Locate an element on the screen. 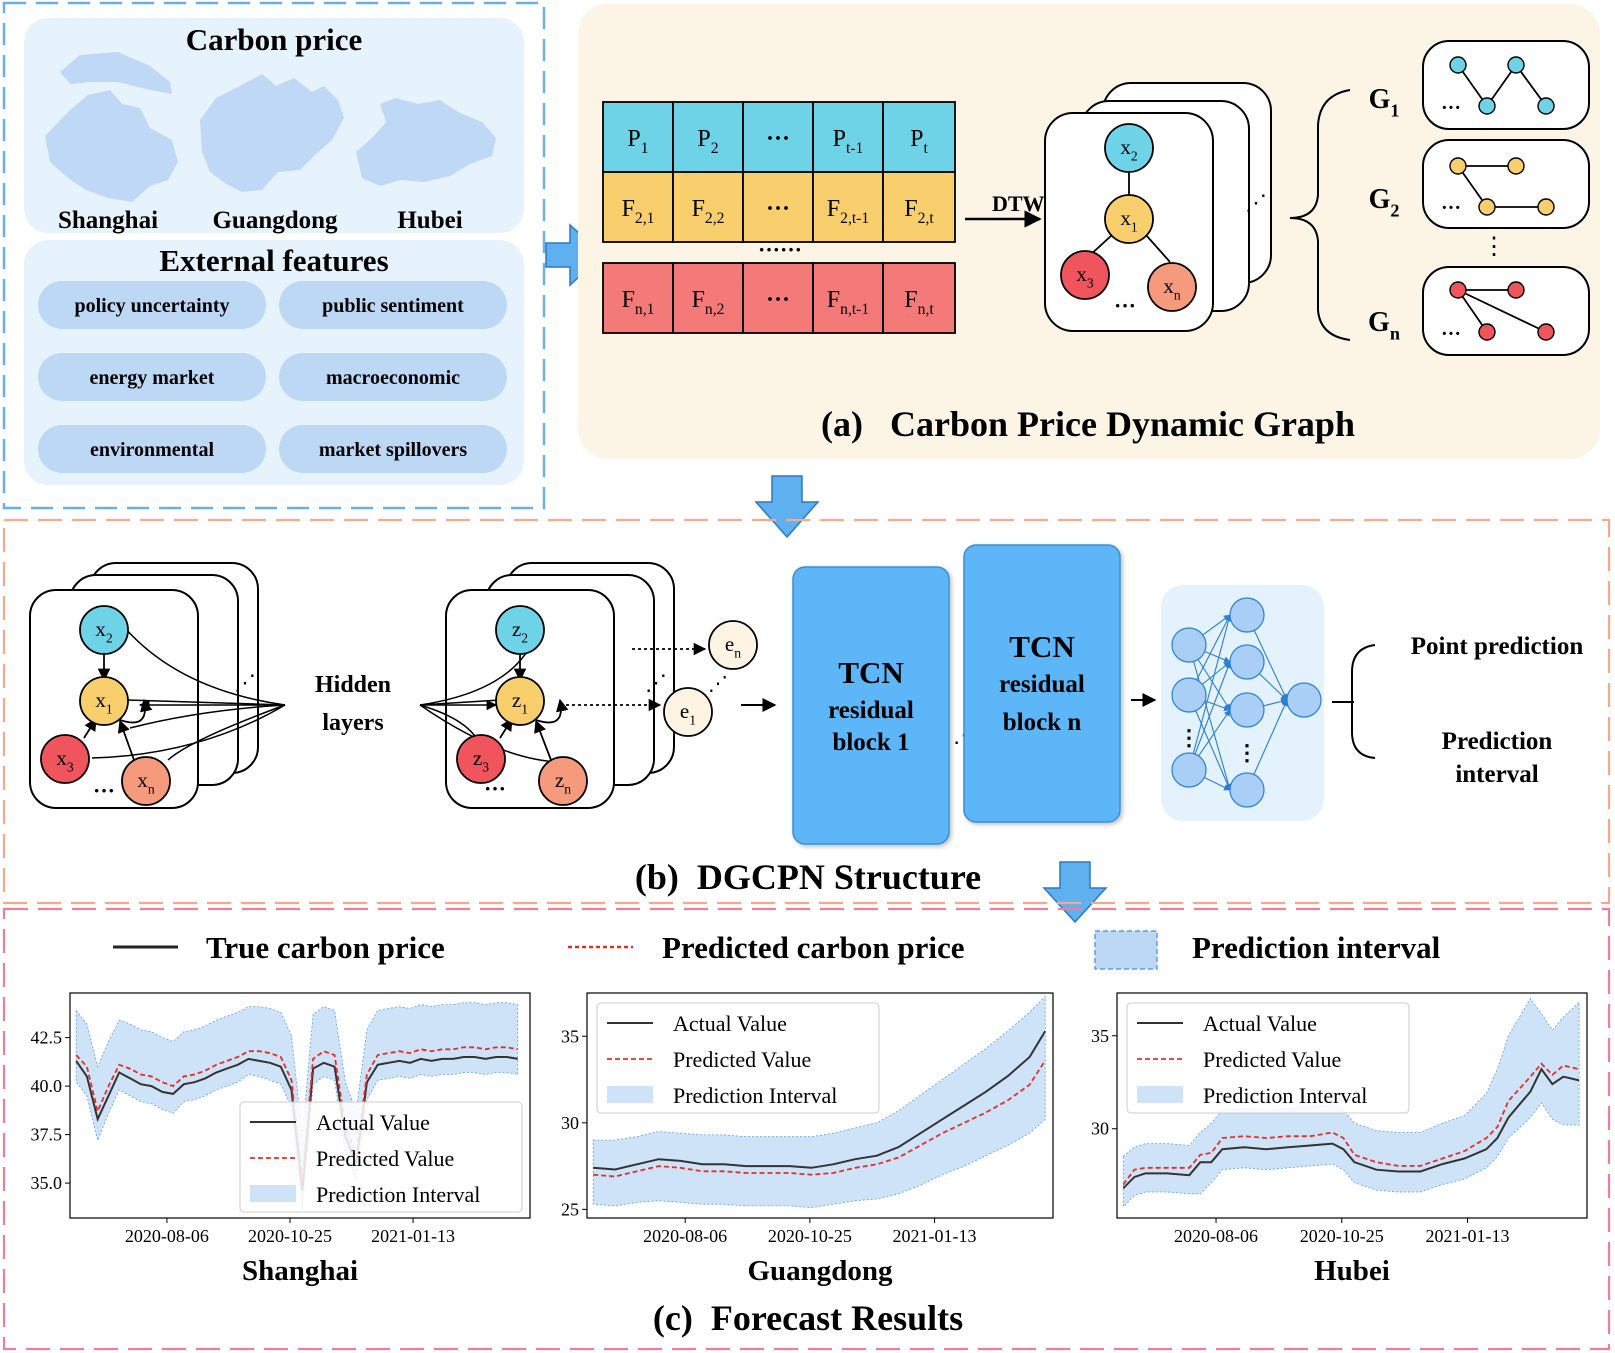 This screenshot has height=1353, width=1615. tcn-block-n-label: TCN is located at coordinates (1041, 646).